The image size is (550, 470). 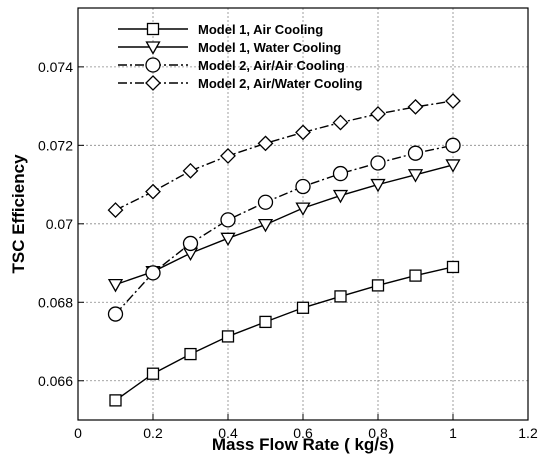 I want to click on x-tick-label: 0.6, so click(x=303, y=433).